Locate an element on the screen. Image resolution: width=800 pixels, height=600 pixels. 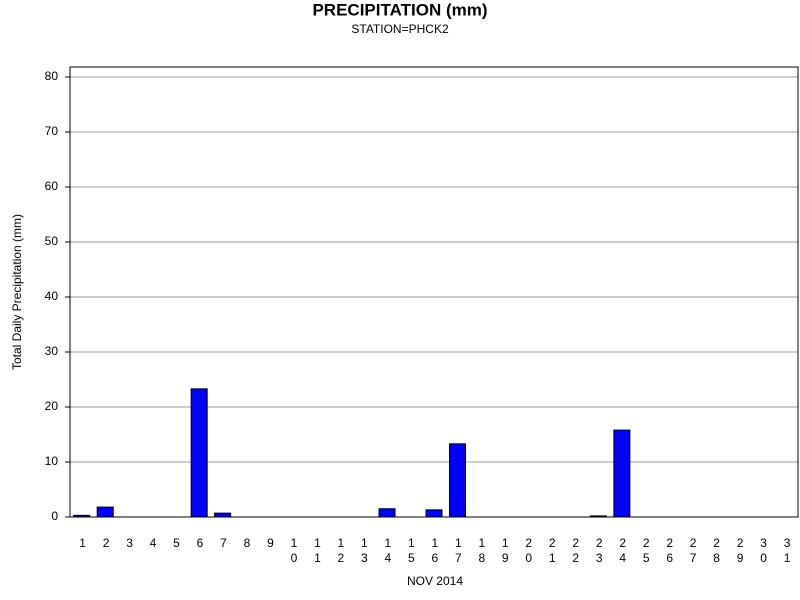
x-tick-label: 16 is located at coordinates (435, 551).